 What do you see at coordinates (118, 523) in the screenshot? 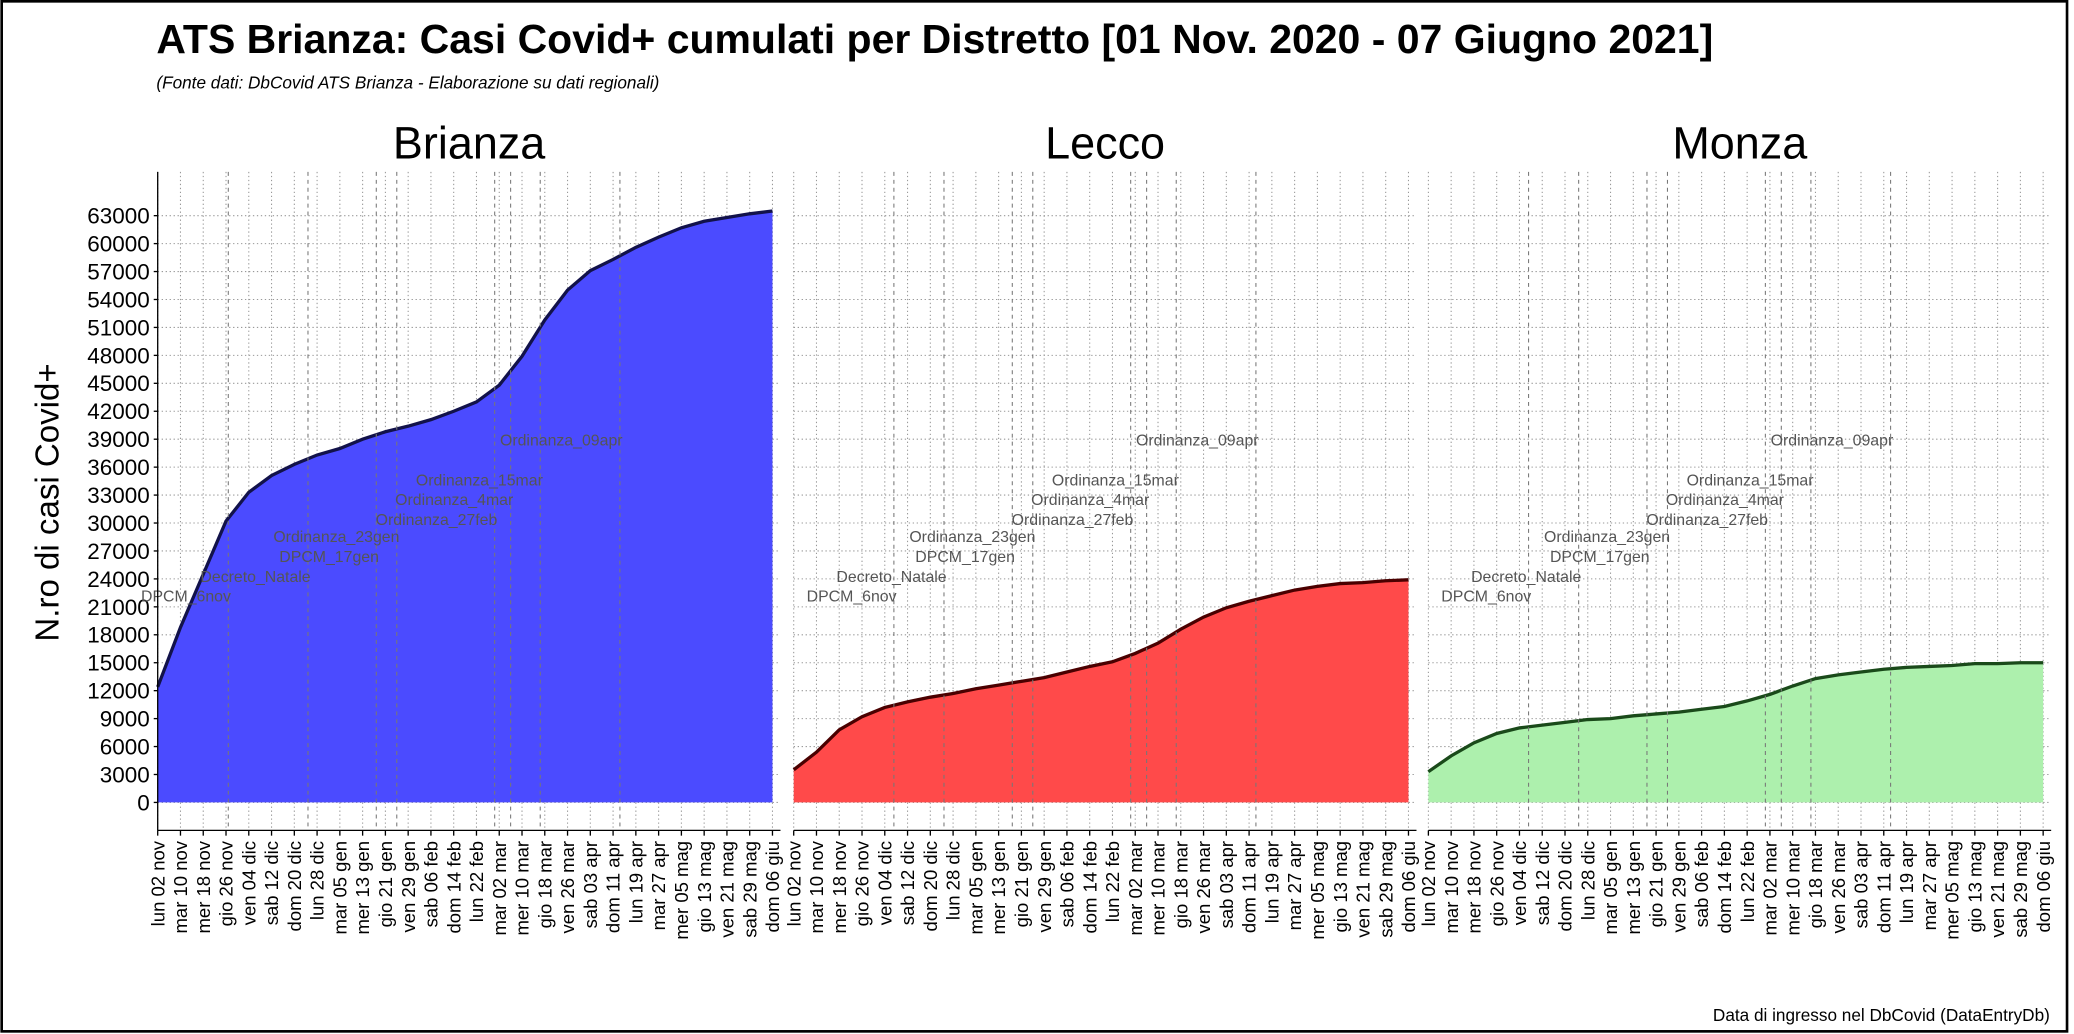
I see `y-tick-label: 30000` at bounding box center [118, 523].